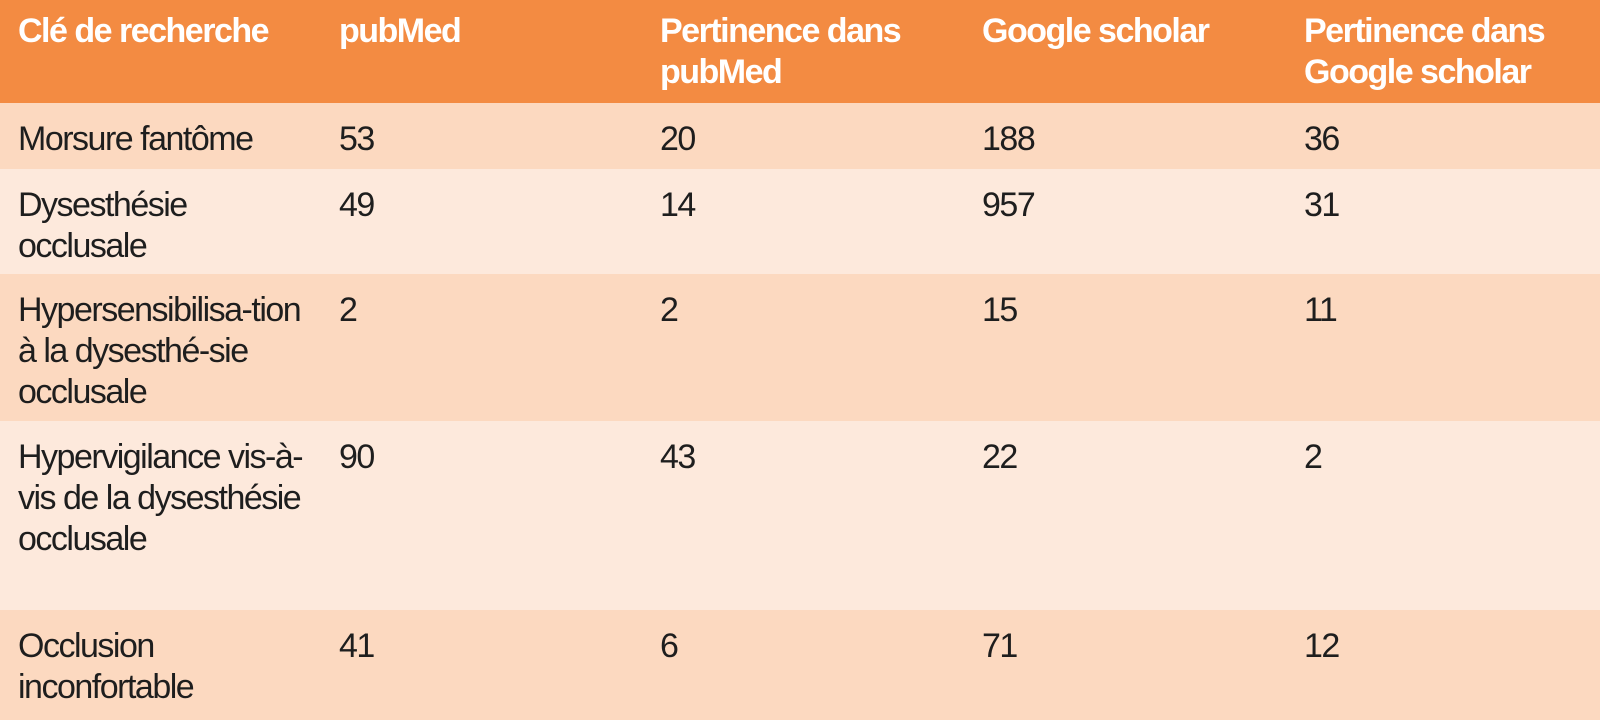 Image resolution: width=1600 pixels, height=720 pixels. Describe the element at coordinates (1125, 51) in the screenshot. I see `header-google-scholar: Google scholar` at that location.